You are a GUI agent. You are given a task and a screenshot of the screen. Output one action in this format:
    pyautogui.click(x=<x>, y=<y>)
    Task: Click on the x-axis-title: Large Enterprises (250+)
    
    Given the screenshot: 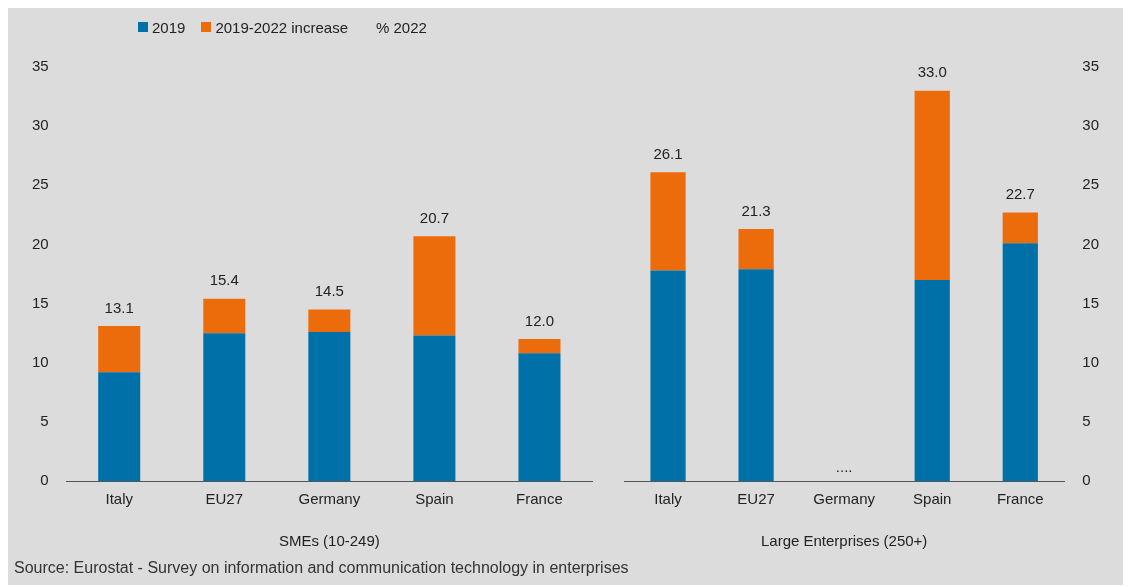 What is the action you would take?
    pyautogui.click(x=844, y=541)
    